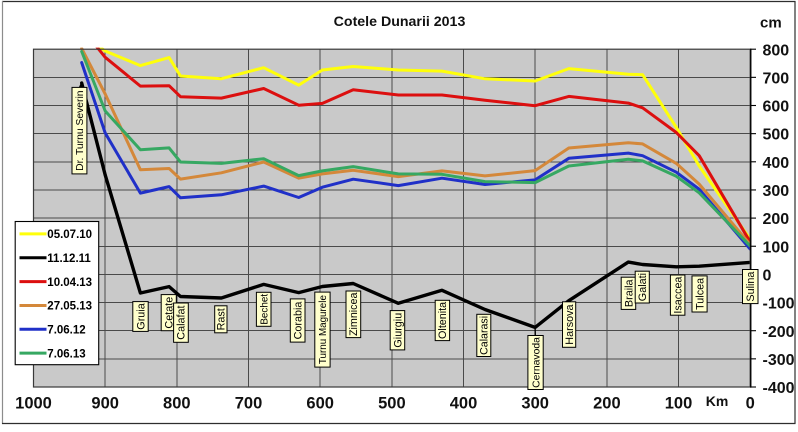 Image resolution: width=798 pixels, height=432 pixels. Describe the element at coordinates (265, 309) in the screenshot. I see `svg-text: Bechet` at that location.